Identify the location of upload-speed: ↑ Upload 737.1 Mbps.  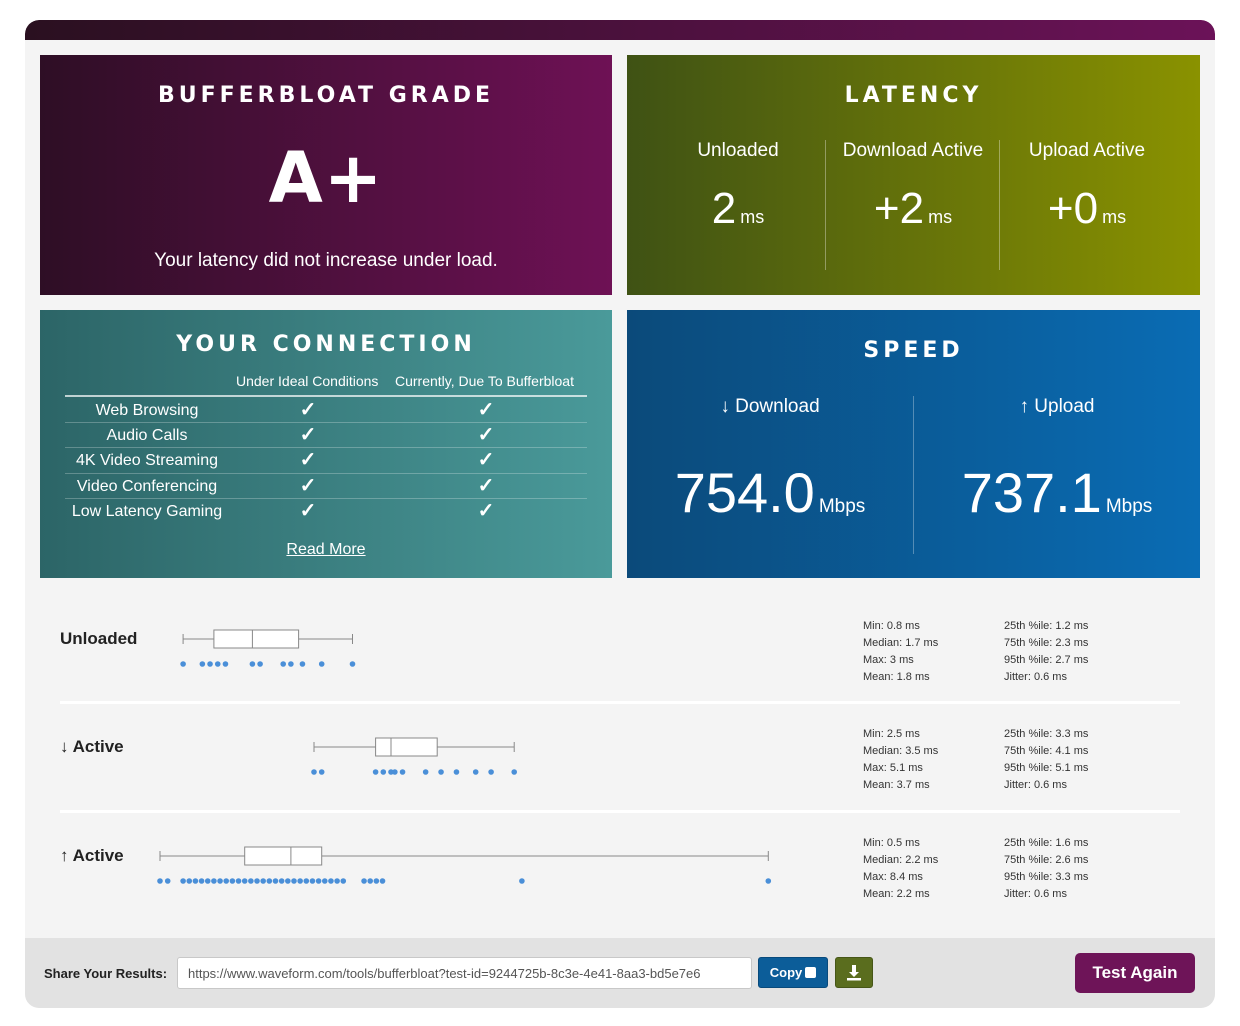
(1057, 460).